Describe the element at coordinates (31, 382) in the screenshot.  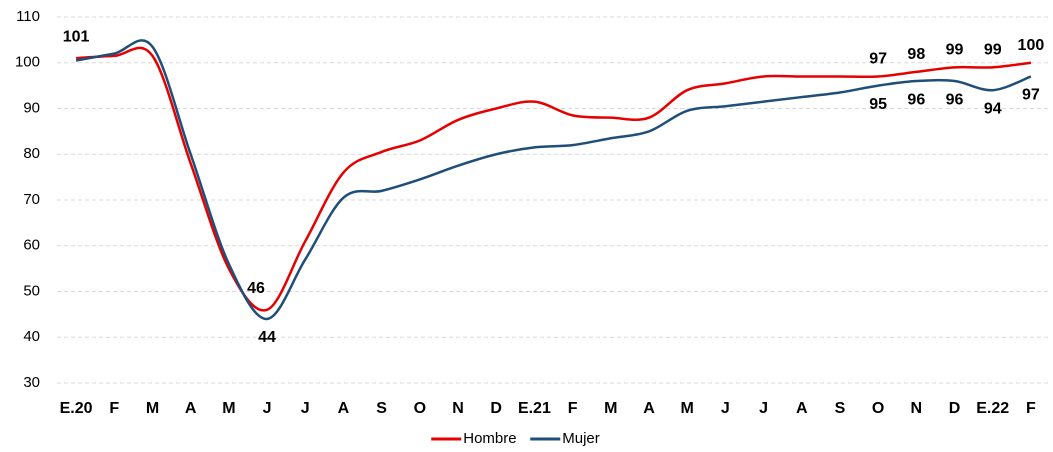
I see `y-tick-label: 30` at that location.